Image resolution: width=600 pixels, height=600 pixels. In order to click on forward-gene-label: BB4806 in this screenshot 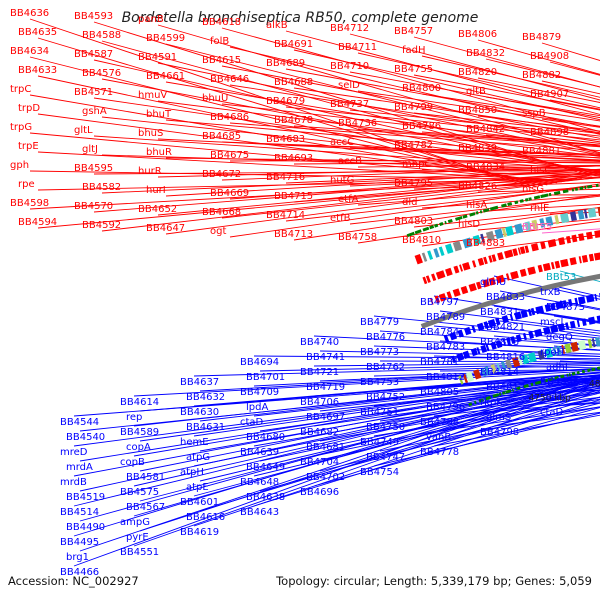, I will do `click(477, 34)`.